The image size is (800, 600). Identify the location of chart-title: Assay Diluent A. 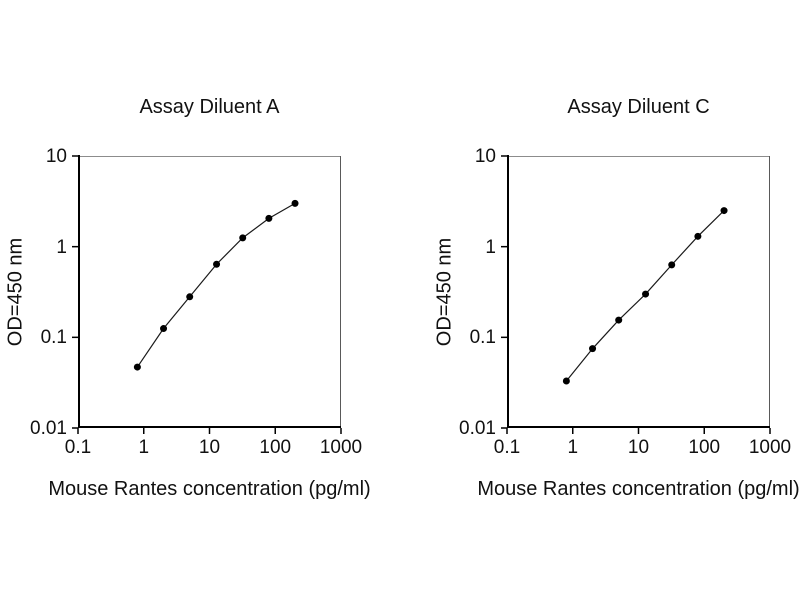
(209, 107).